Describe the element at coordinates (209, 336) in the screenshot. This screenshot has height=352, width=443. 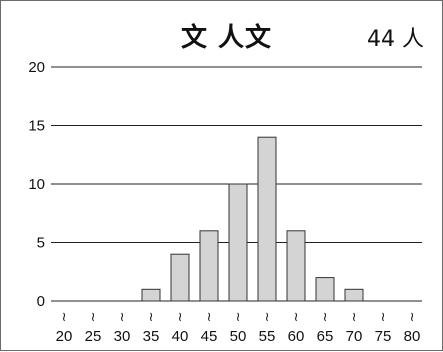
I see `x-tick-label: 45` at that location.